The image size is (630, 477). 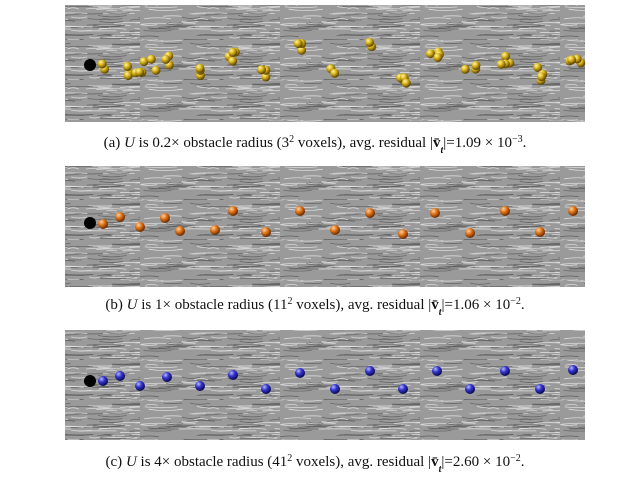 I want to click on caption-part: (c), so click(x=116, y=462).